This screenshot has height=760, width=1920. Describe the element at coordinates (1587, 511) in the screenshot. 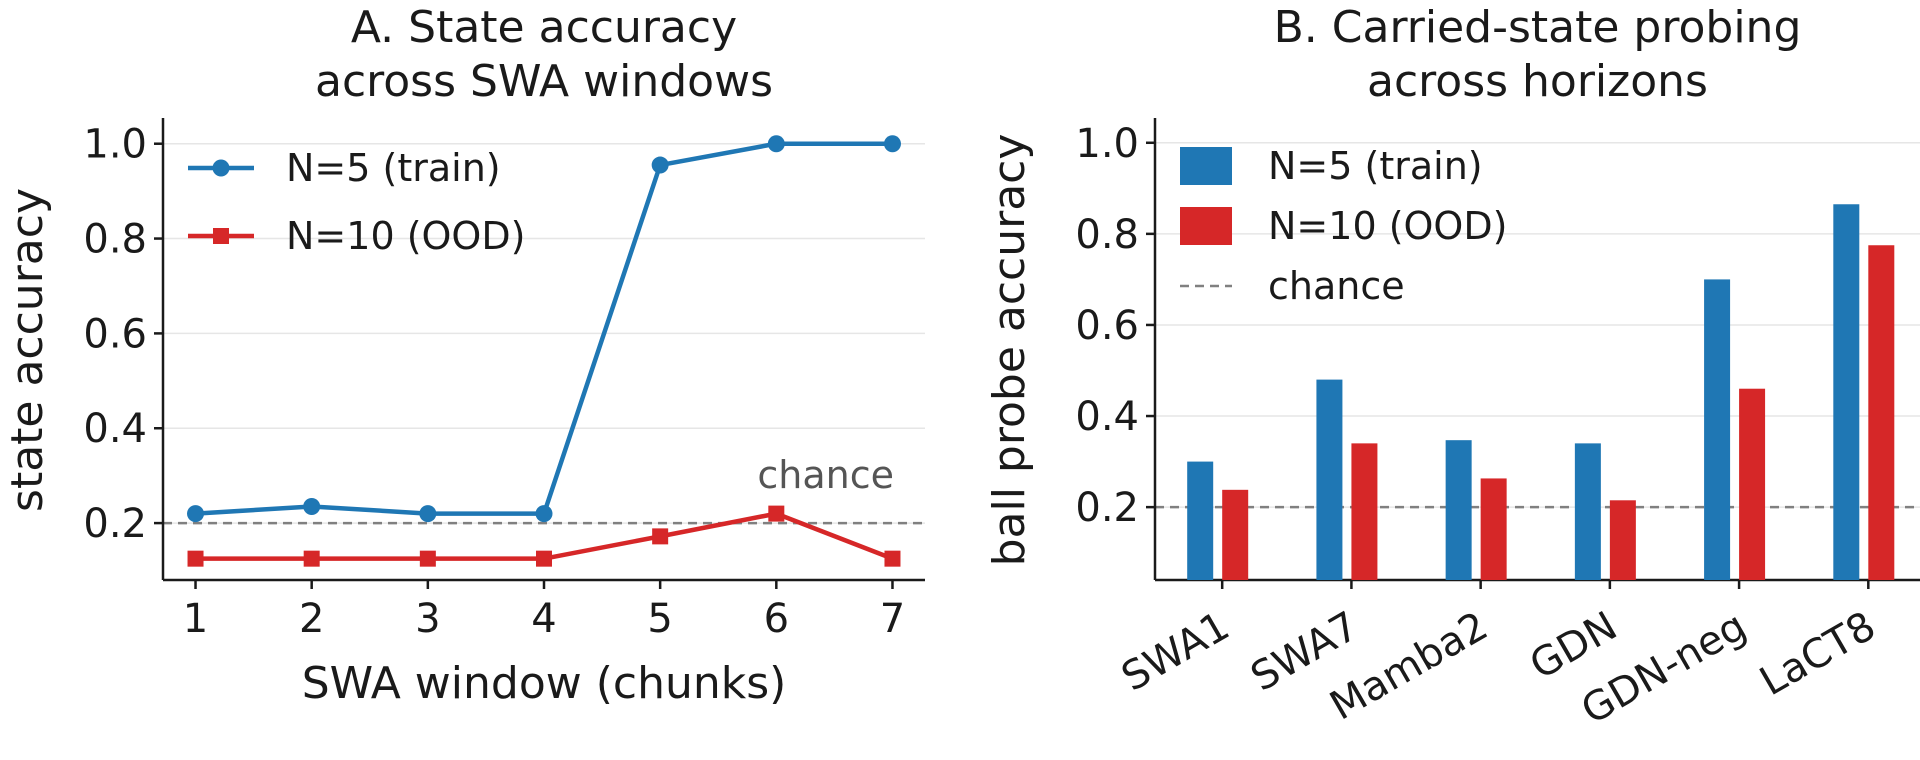

I see `bar-n-5-train-gdn` at that location.